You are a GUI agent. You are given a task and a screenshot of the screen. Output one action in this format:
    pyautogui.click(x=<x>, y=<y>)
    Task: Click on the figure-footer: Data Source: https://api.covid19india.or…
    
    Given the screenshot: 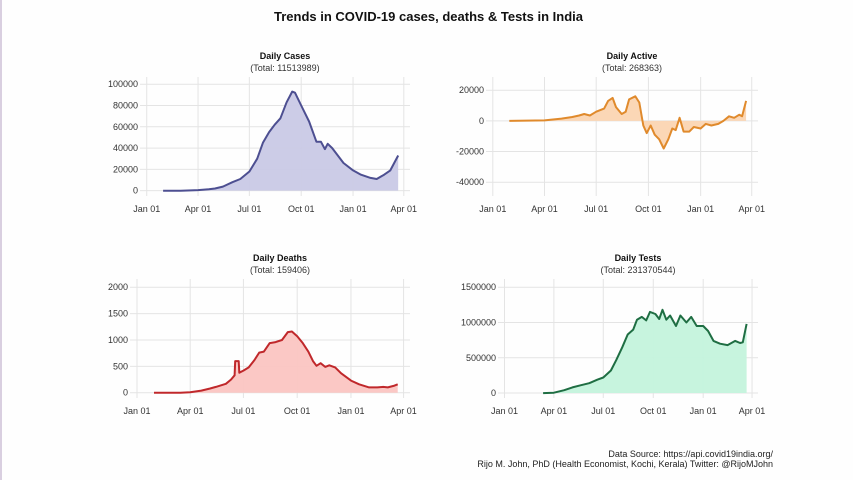 What is the action you would take?
    pyautogui.click(x=625, y=459)
    